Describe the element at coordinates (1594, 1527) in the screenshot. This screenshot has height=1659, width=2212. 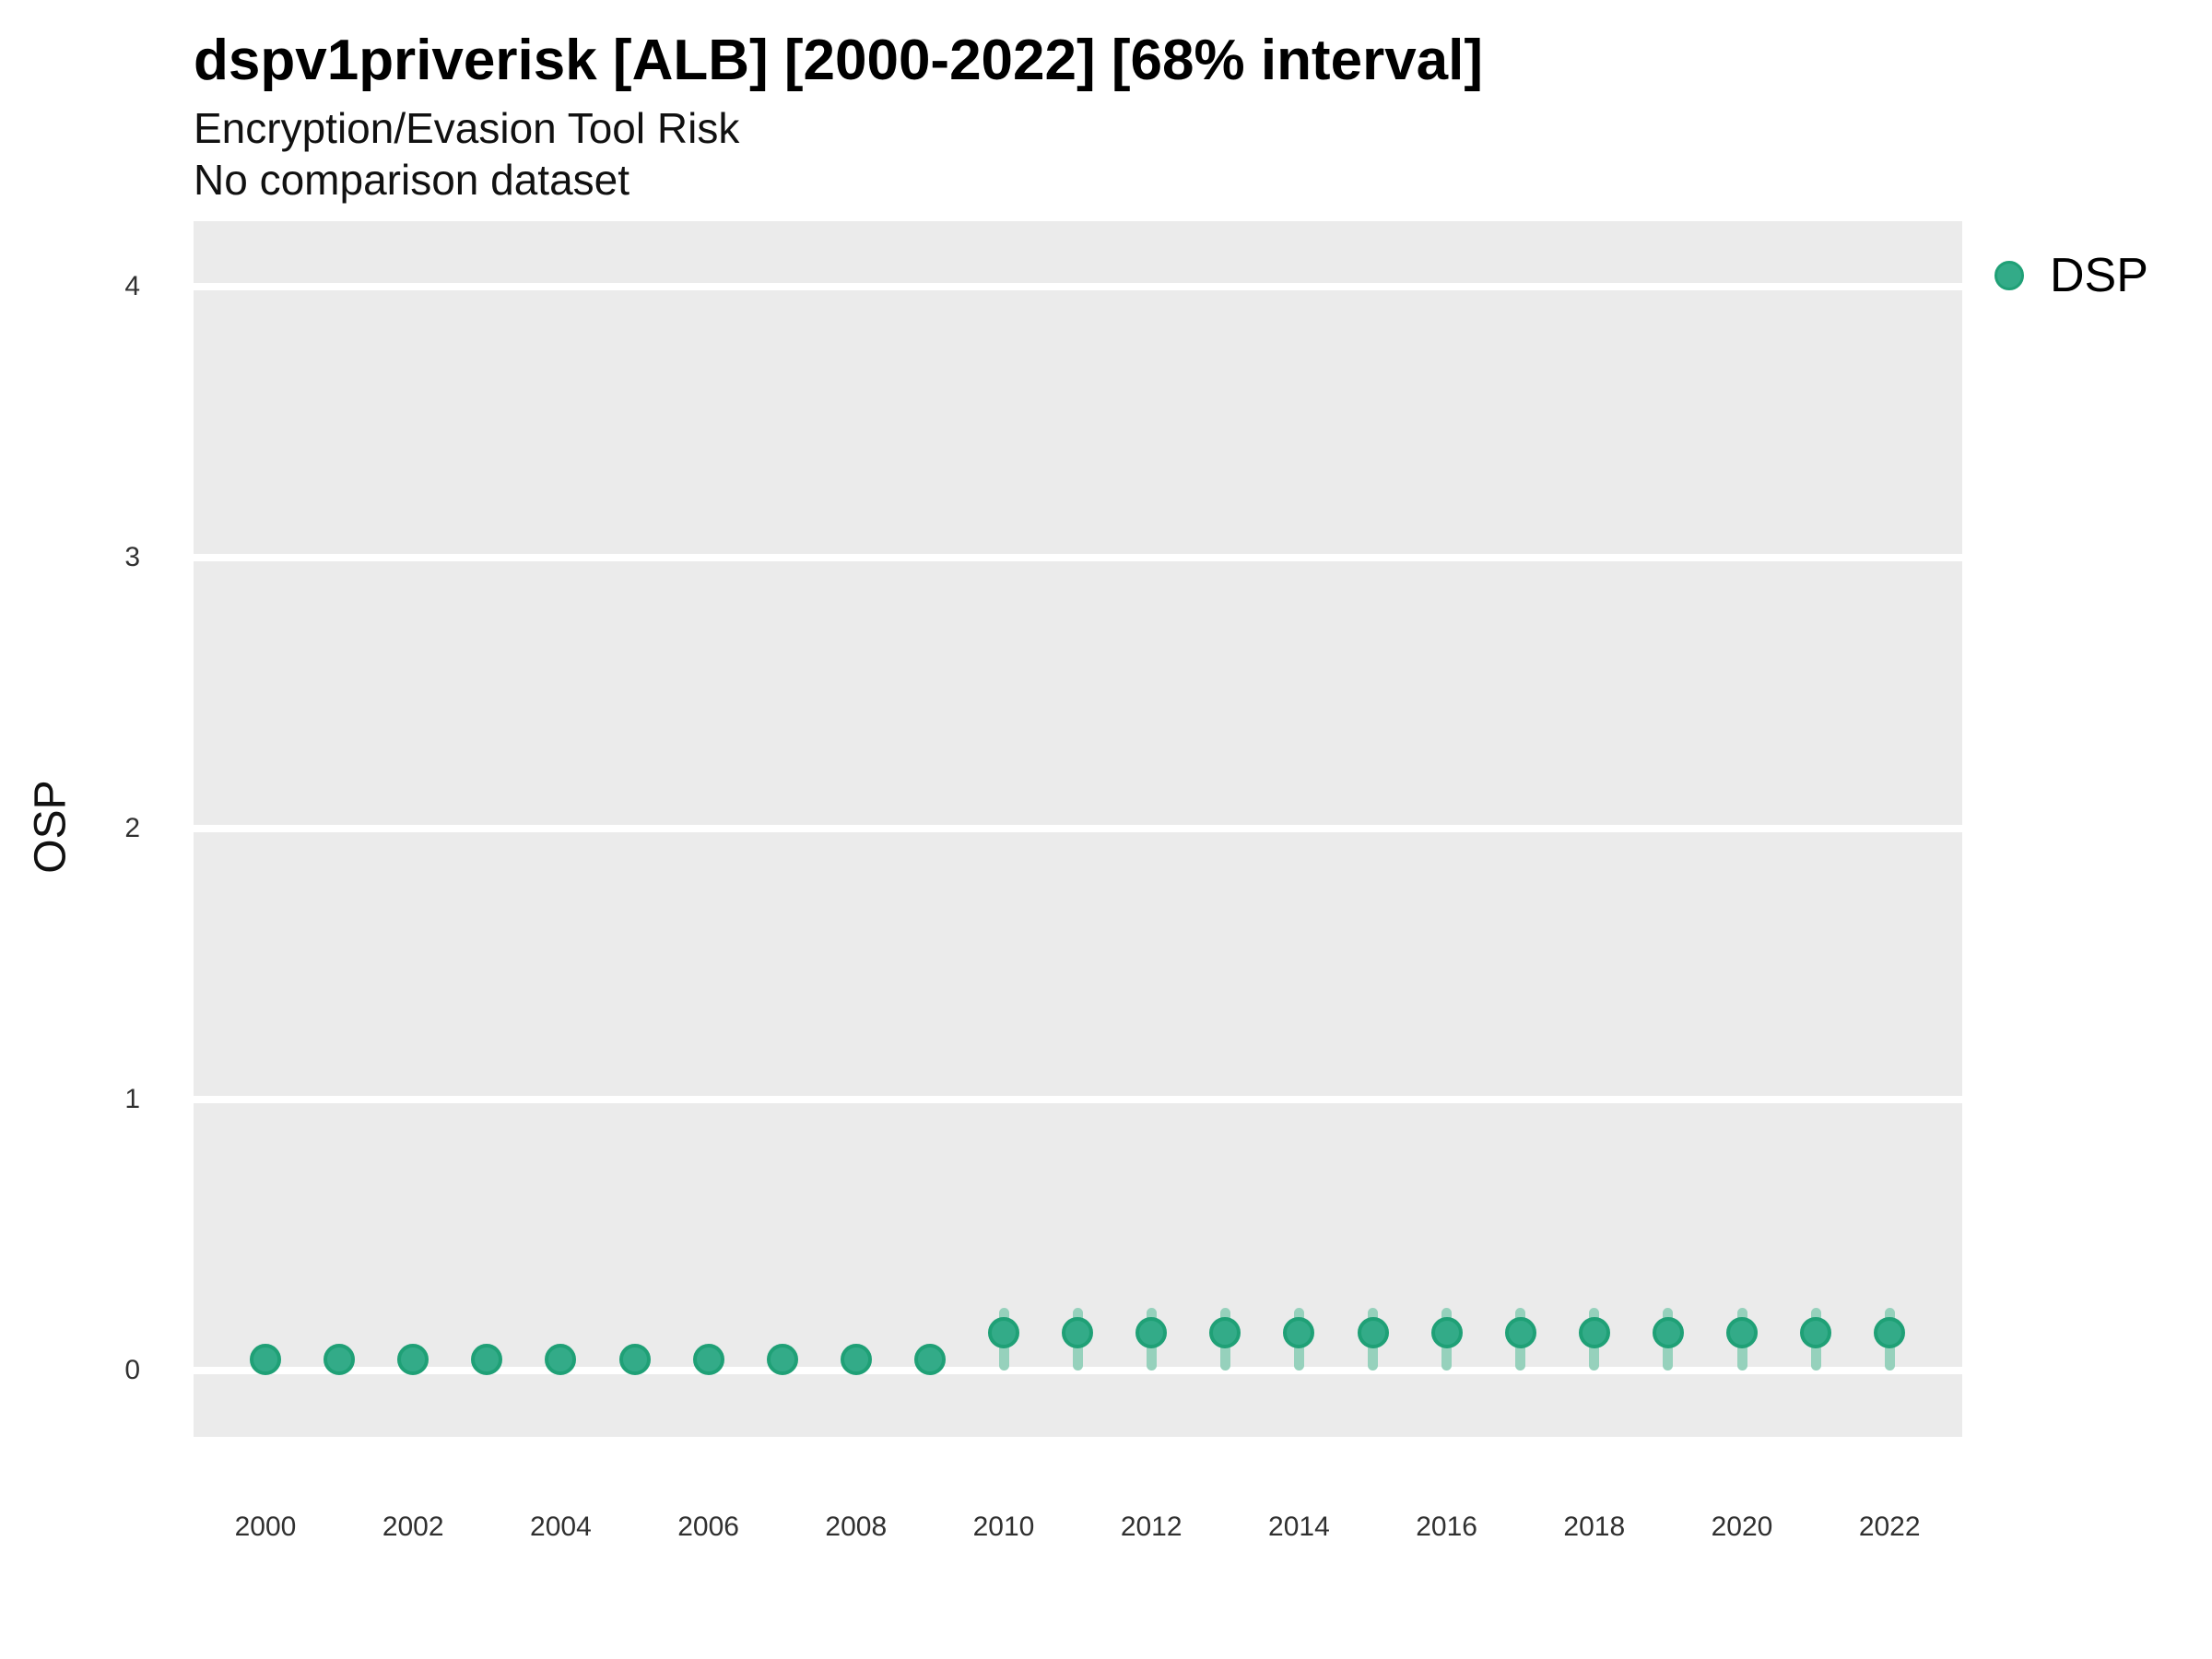
I see `x-tick-label: 2018` at that location.